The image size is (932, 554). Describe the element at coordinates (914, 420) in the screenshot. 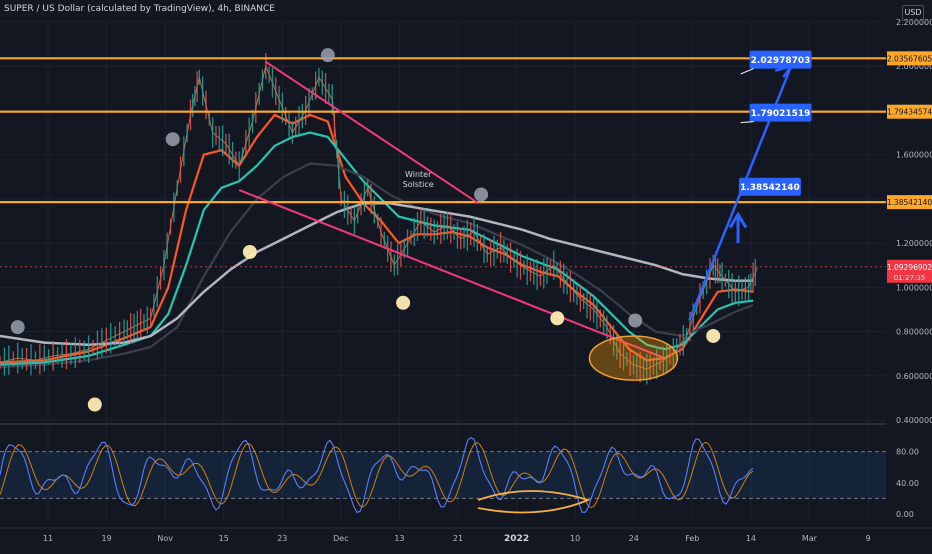

I see `price-tick-9: 0.40000000` at that location.